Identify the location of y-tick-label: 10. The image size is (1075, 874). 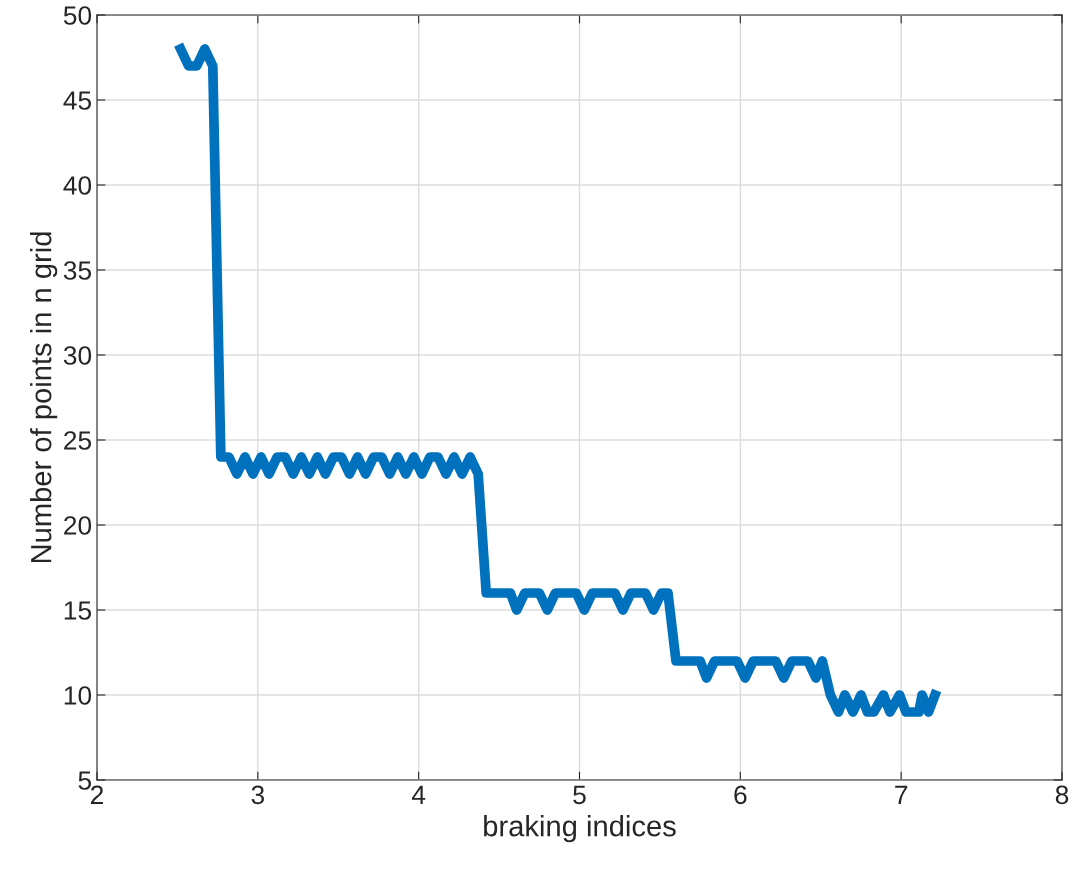
(78, 695).